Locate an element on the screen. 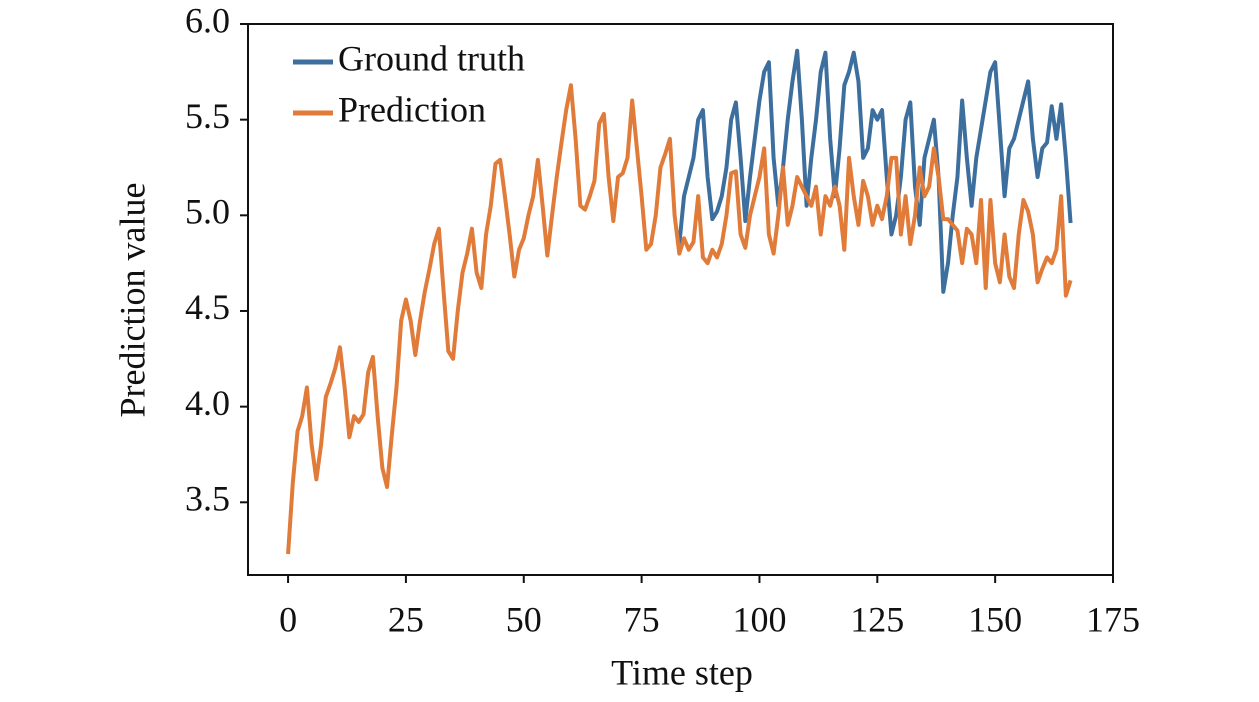  data-line is located at coordinates (875, 171).